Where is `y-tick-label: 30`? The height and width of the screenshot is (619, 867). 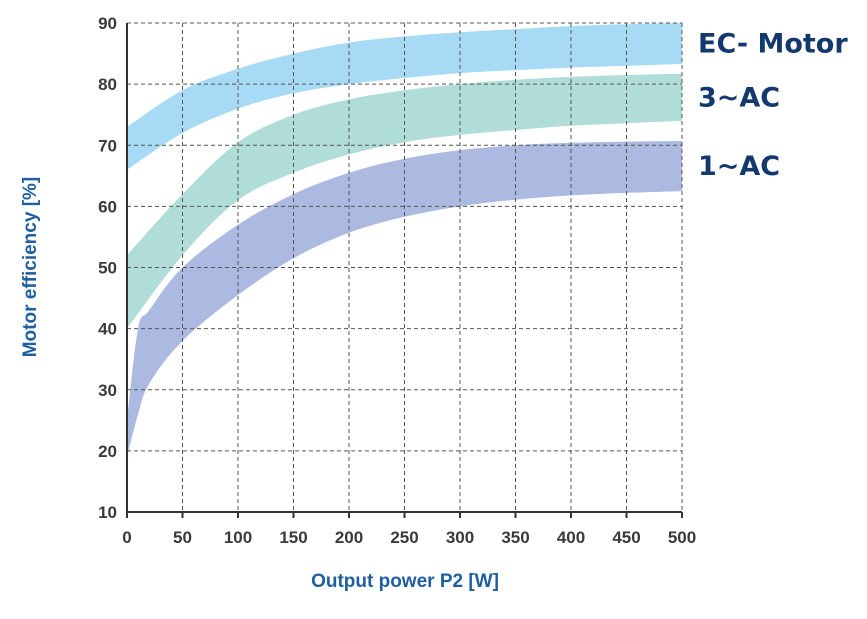
y-tick-label: 30 is located at coordinates (107, 390).